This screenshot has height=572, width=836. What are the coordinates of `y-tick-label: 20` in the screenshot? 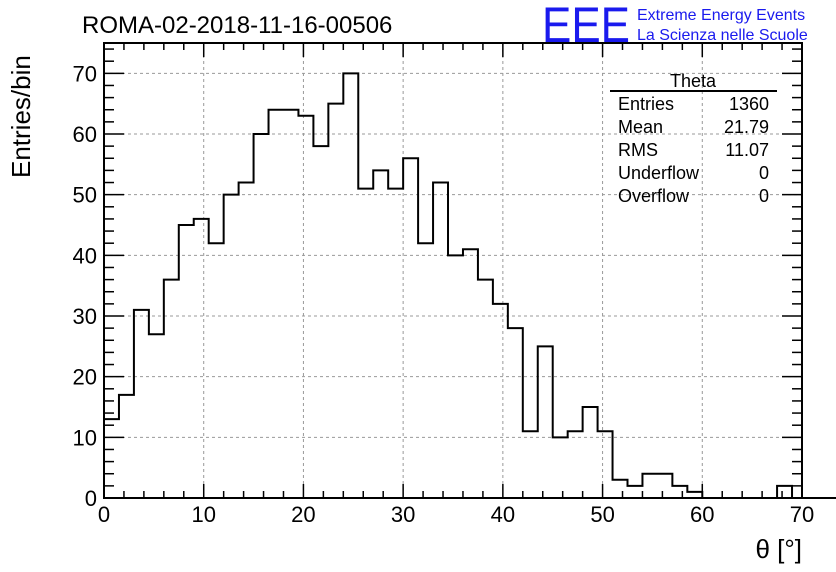 It's located at (85, 377).